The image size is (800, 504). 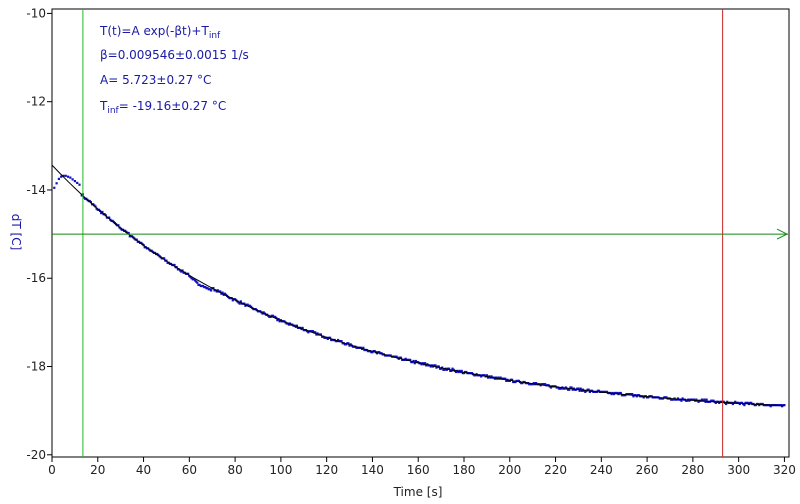 I want to click on x-tick-label: 220, so click(x=555, y=470).